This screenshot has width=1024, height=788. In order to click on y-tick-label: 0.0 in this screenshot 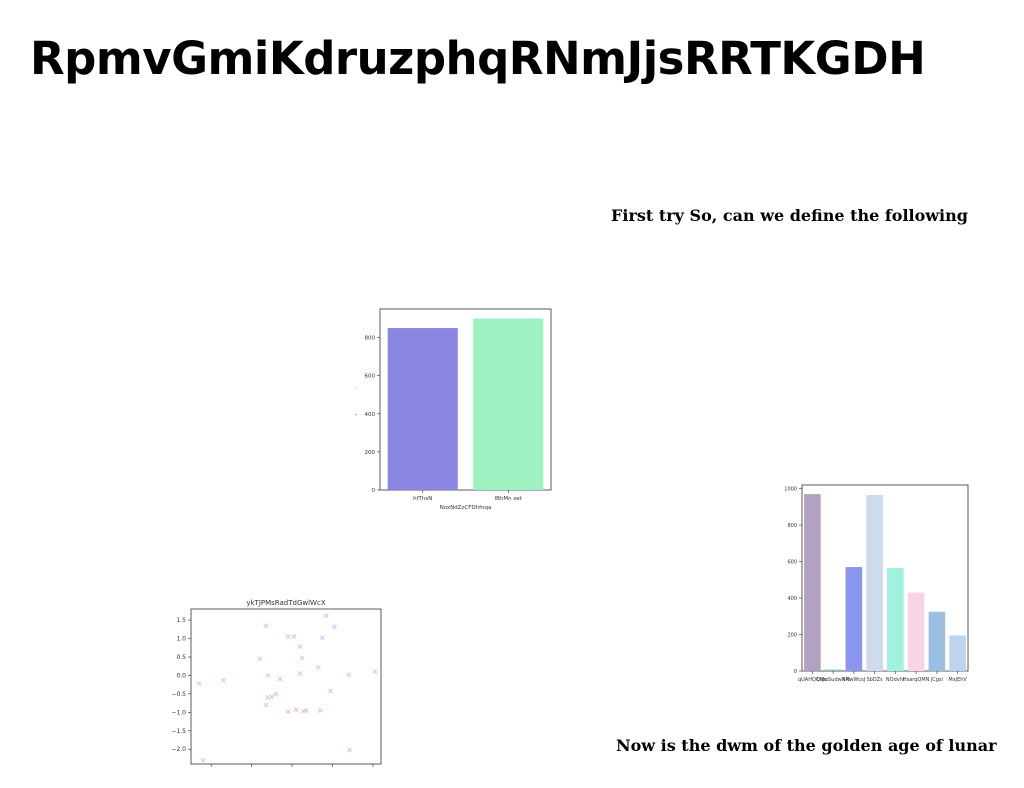, I will do `click(181, 675)`.